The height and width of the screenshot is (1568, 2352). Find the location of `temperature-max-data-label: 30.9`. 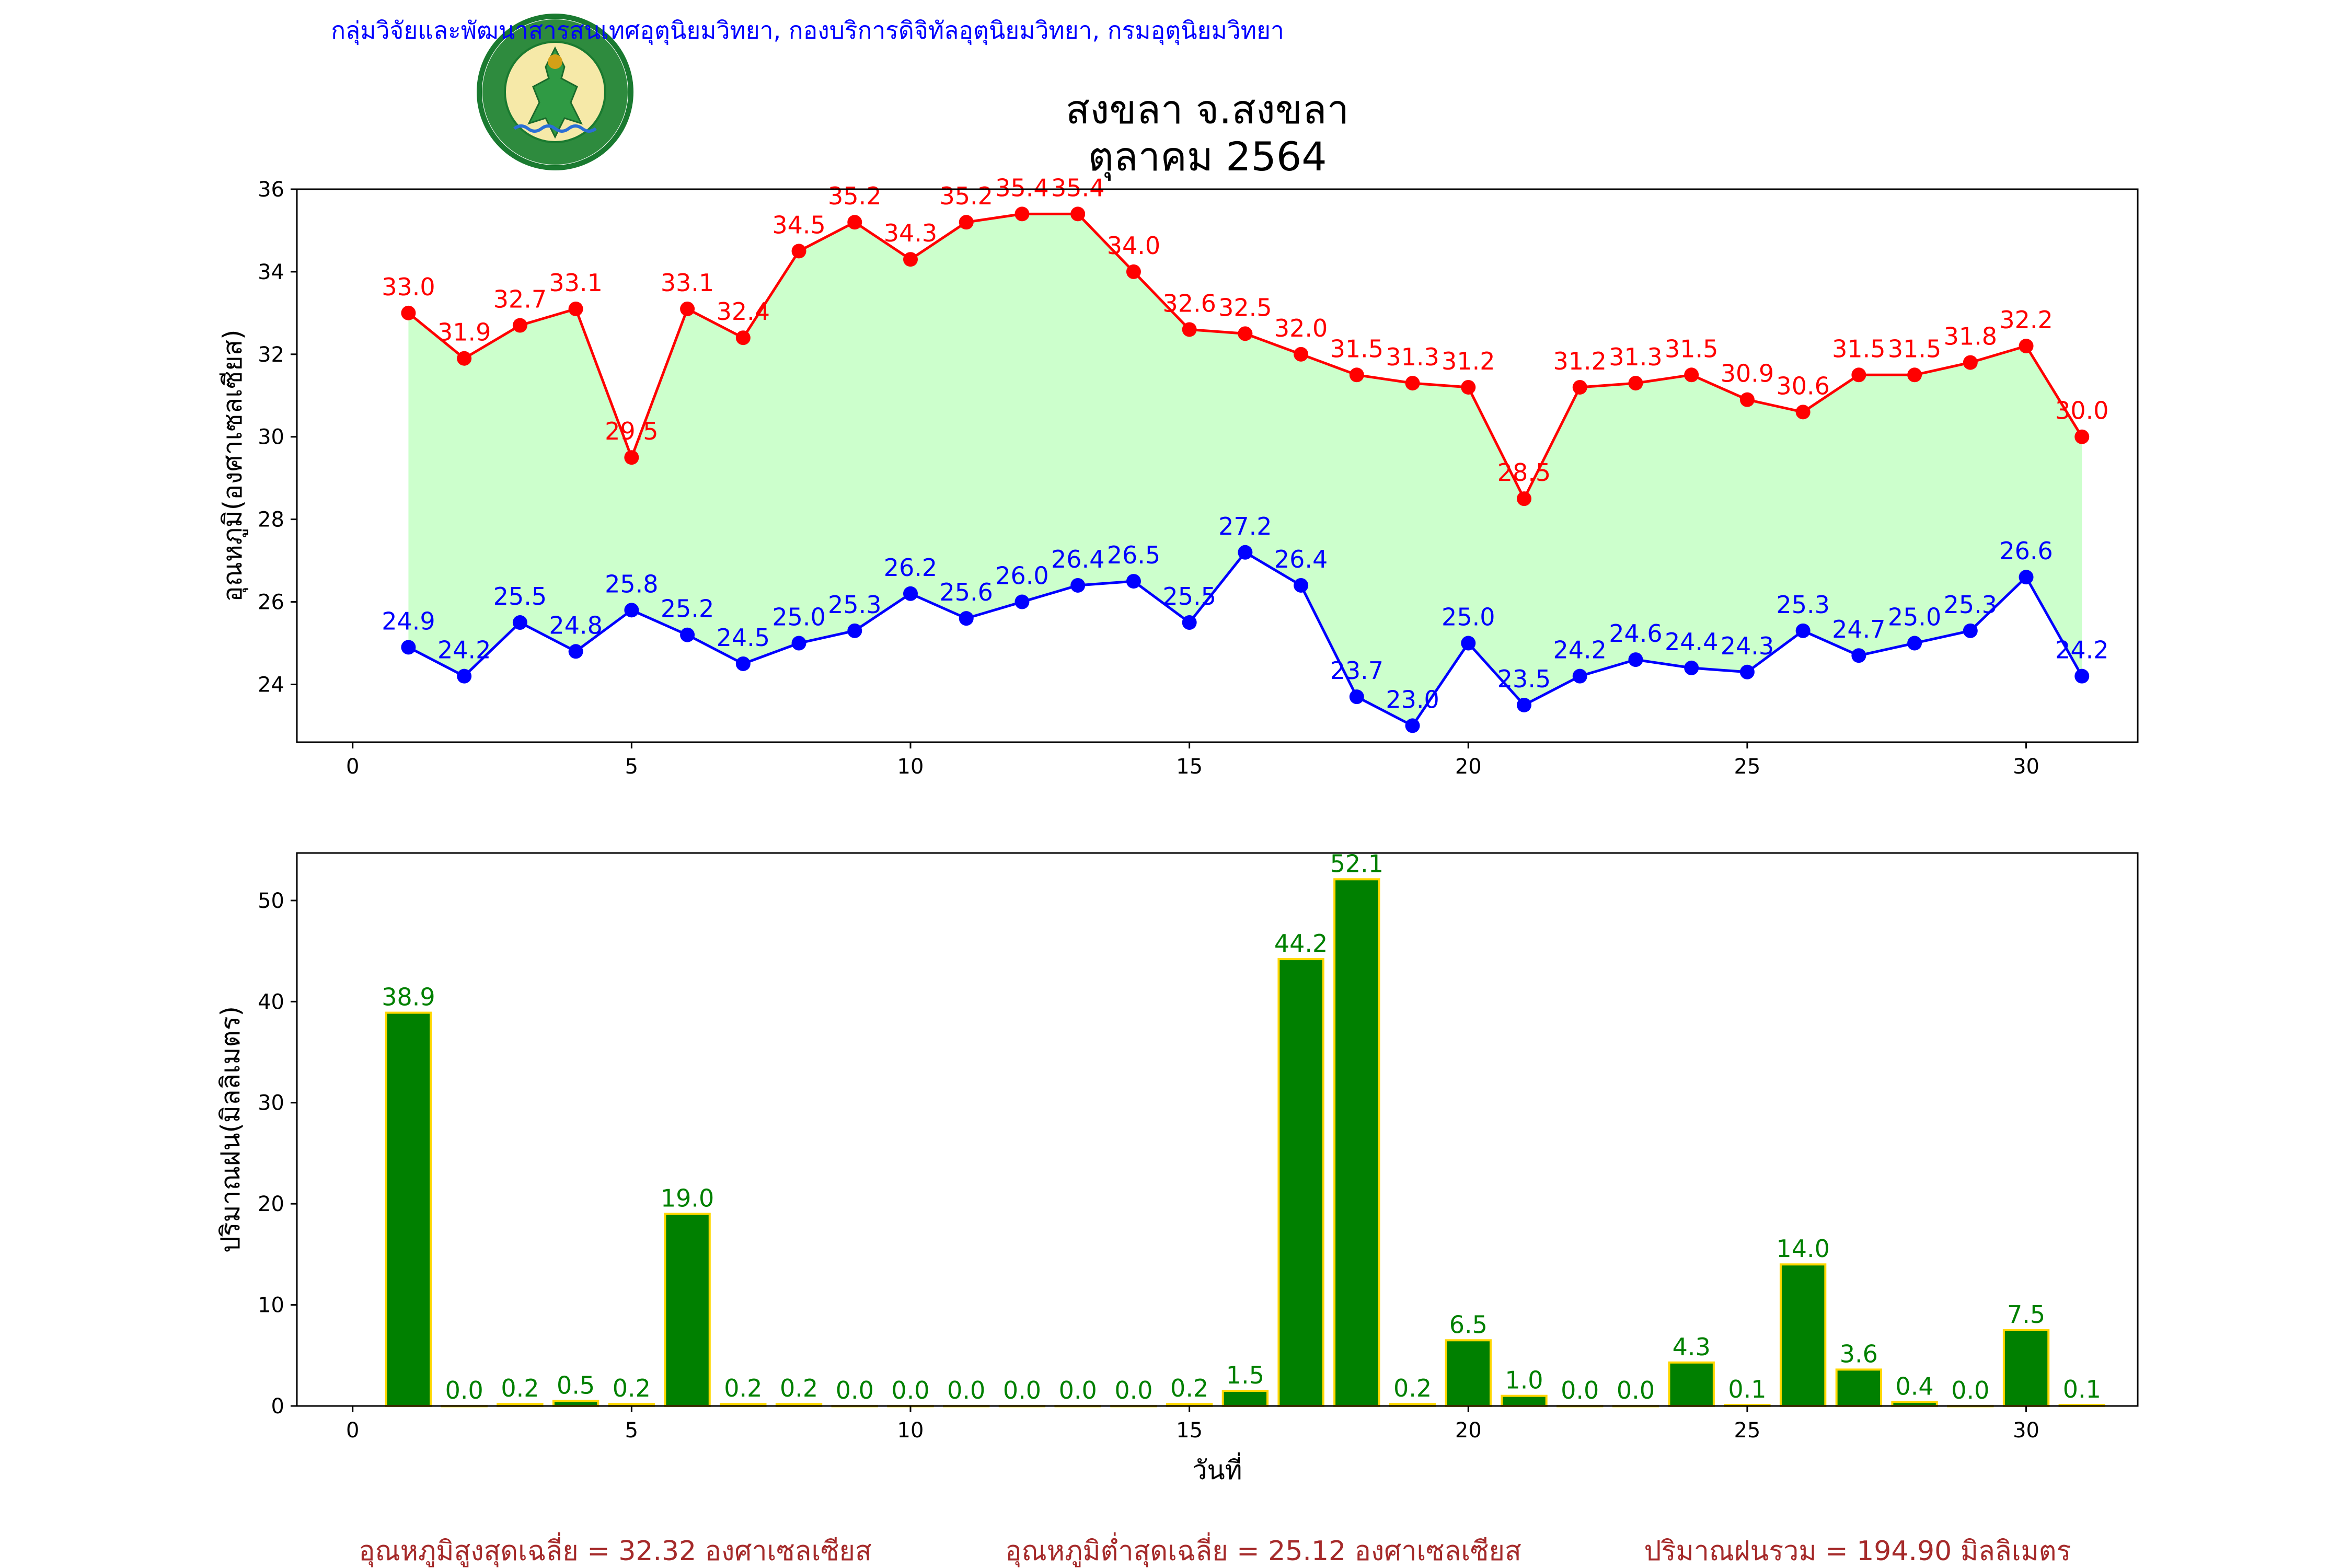

temperature-max-data-label: 30.9 is located at coordinates (1747, 374).